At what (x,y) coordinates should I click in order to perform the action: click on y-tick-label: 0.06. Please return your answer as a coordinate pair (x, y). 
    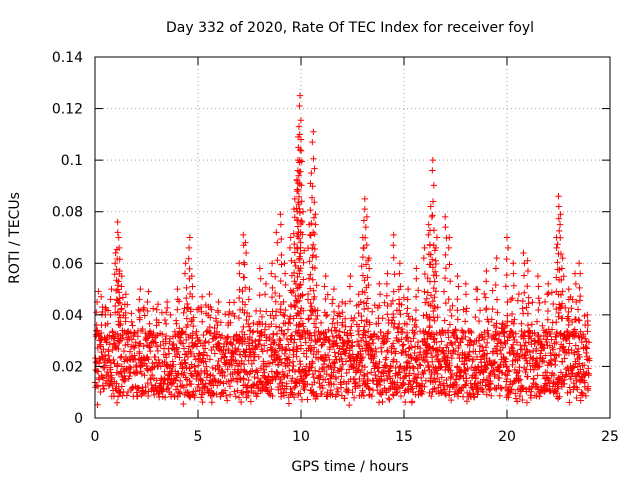
    Looking at the image, I should click on (67, 264).